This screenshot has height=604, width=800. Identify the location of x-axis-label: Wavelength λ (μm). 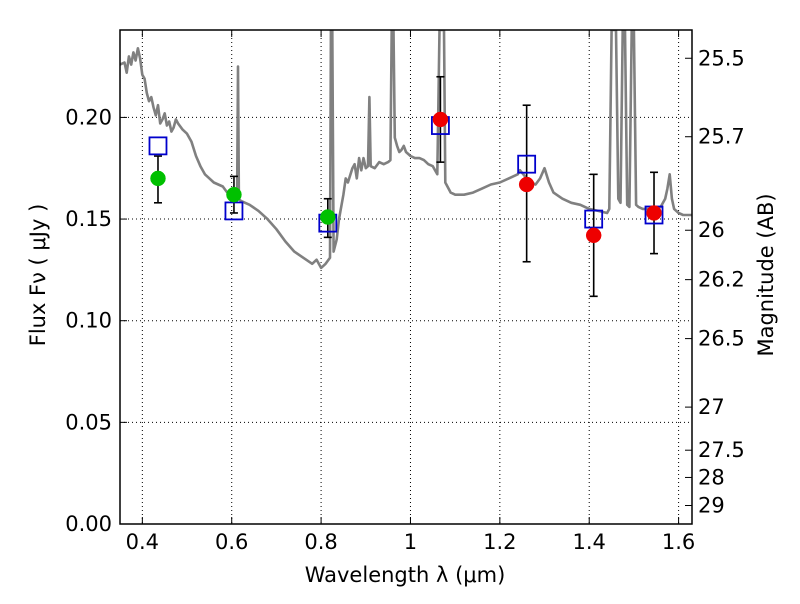
(405, 575).